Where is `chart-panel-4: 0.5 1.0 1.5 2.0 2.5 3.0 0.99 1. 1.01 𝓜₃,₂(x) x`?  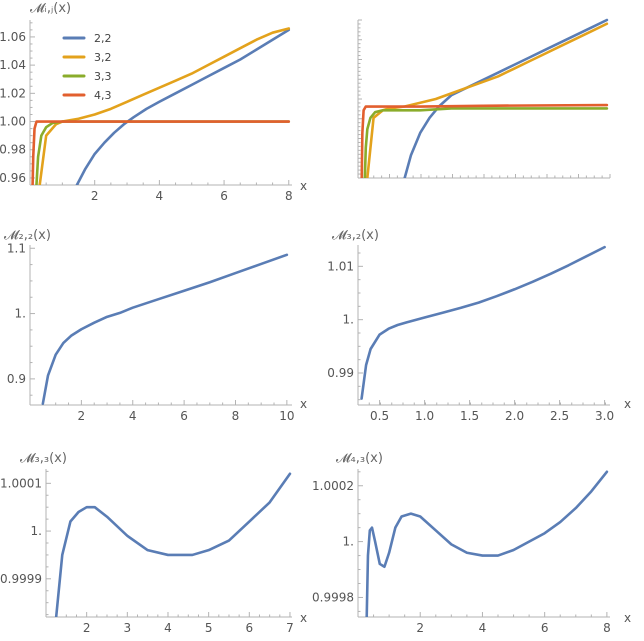
chart-panel-4: 0.5 1.0 1.5 2.0 2.5 3.0 0.99 1. 1.01 𝓜₃,₂(x) x is located at coordinates (479, 325).